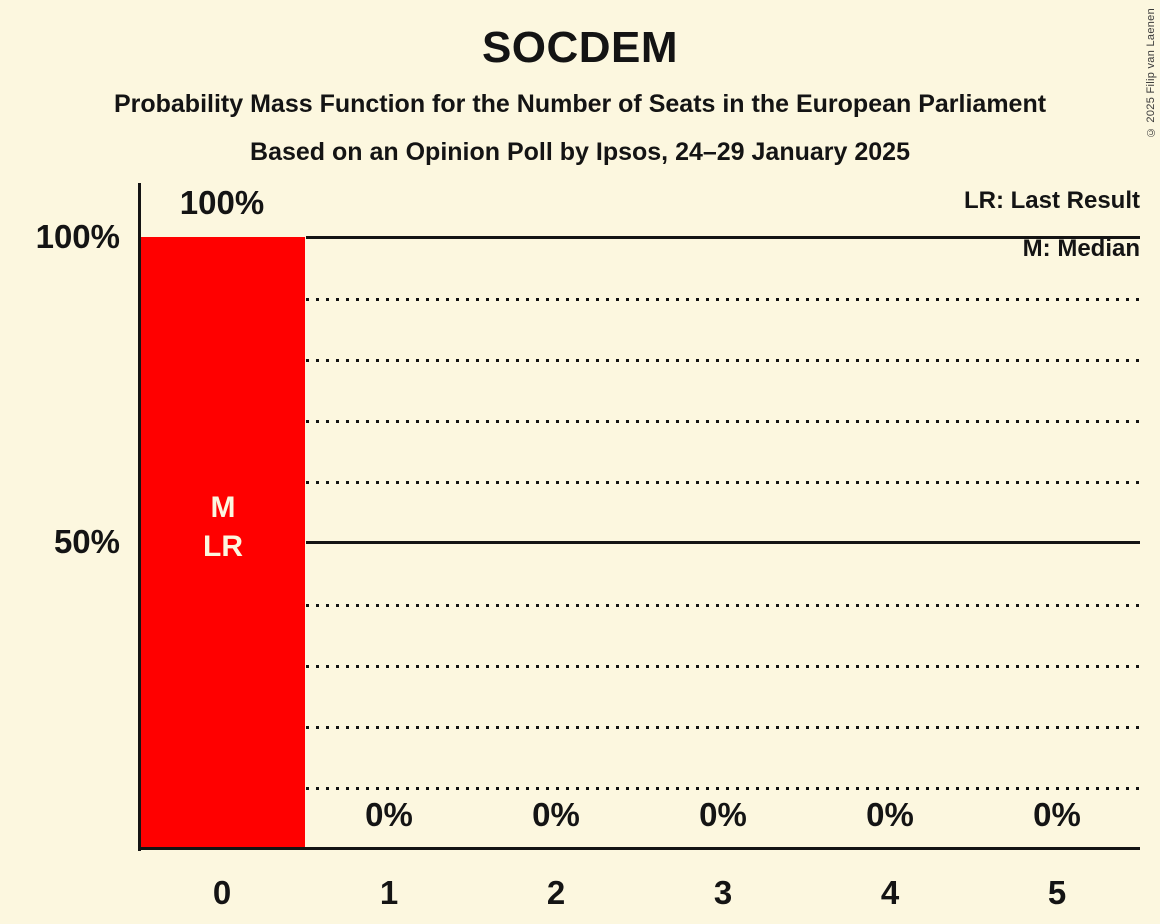 This screenshot has height=924, width=1160. I want to click on bar-value-label-3: 0%, so click(723, 814).